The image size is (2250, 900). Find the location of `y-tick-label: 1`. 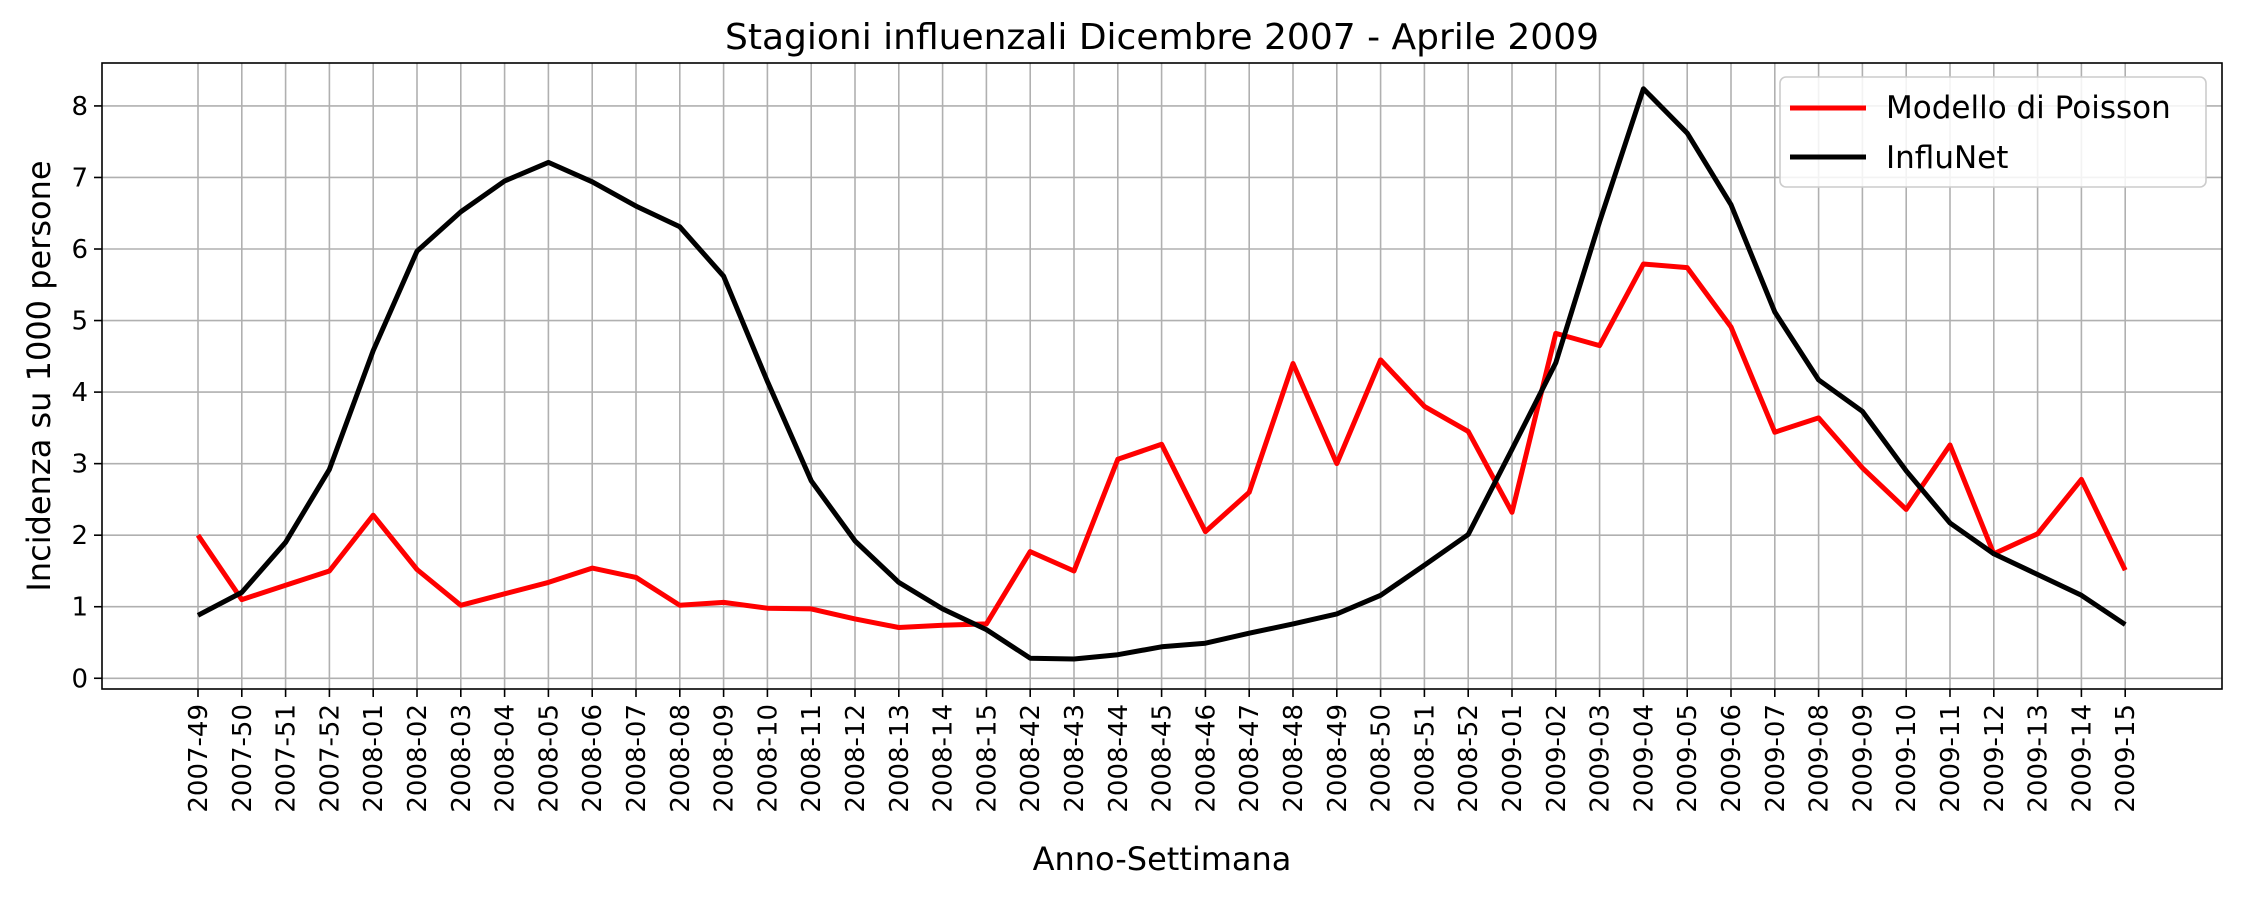

y-tick-label: 1 is located at coordinates (79, 608).